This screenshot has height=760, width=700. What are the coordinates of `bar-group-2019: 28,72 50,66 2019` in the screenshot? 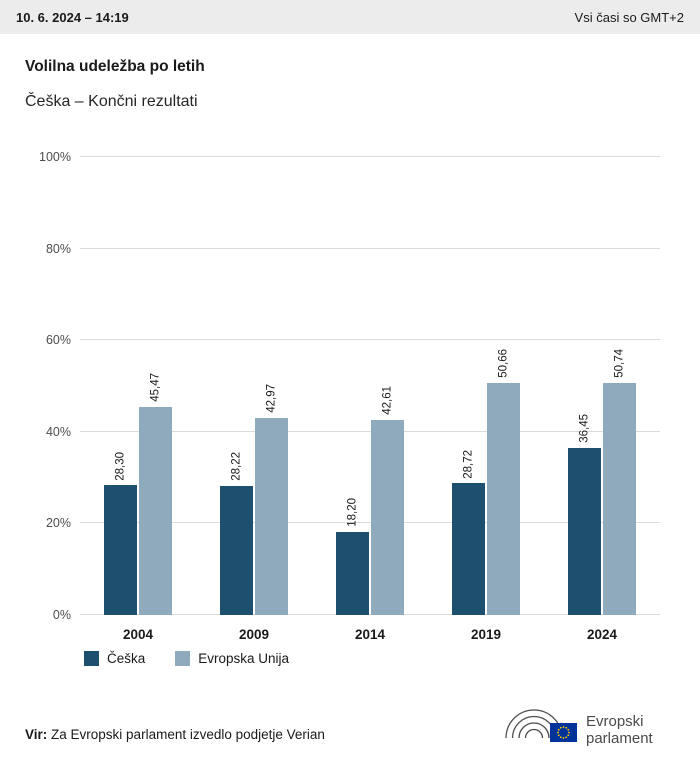 It's located at (486, 399).